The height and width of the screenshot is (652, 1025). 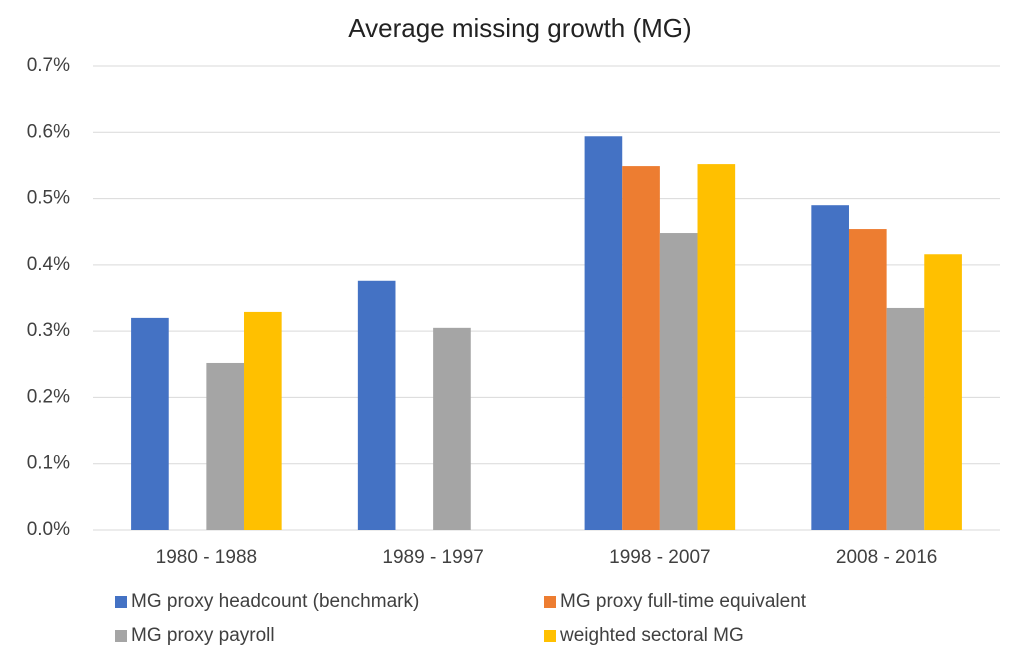 I want to click on y-tick-label: 0.7%, so click(x=48, y=65).